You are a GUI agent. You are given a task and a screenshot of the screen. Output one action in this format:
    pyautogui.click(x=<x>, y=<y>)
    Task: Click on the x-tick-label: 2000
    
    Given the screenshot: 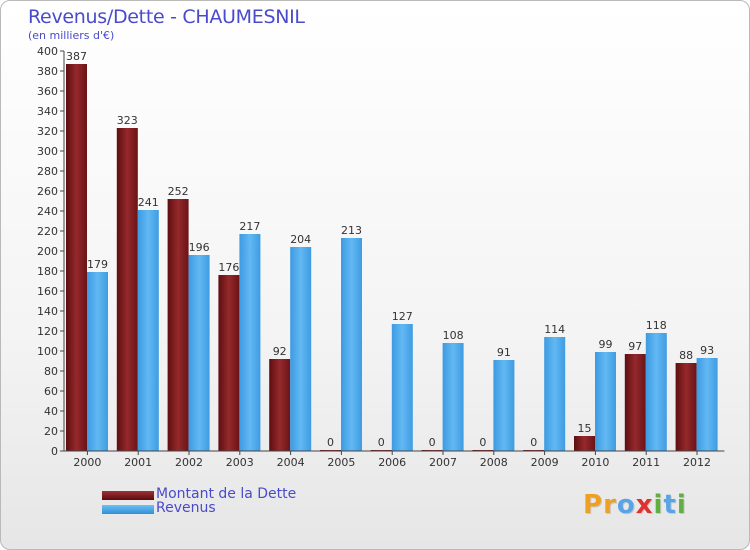 What is the action you would take?
    pyautogui.click(x=87, y=462)
    